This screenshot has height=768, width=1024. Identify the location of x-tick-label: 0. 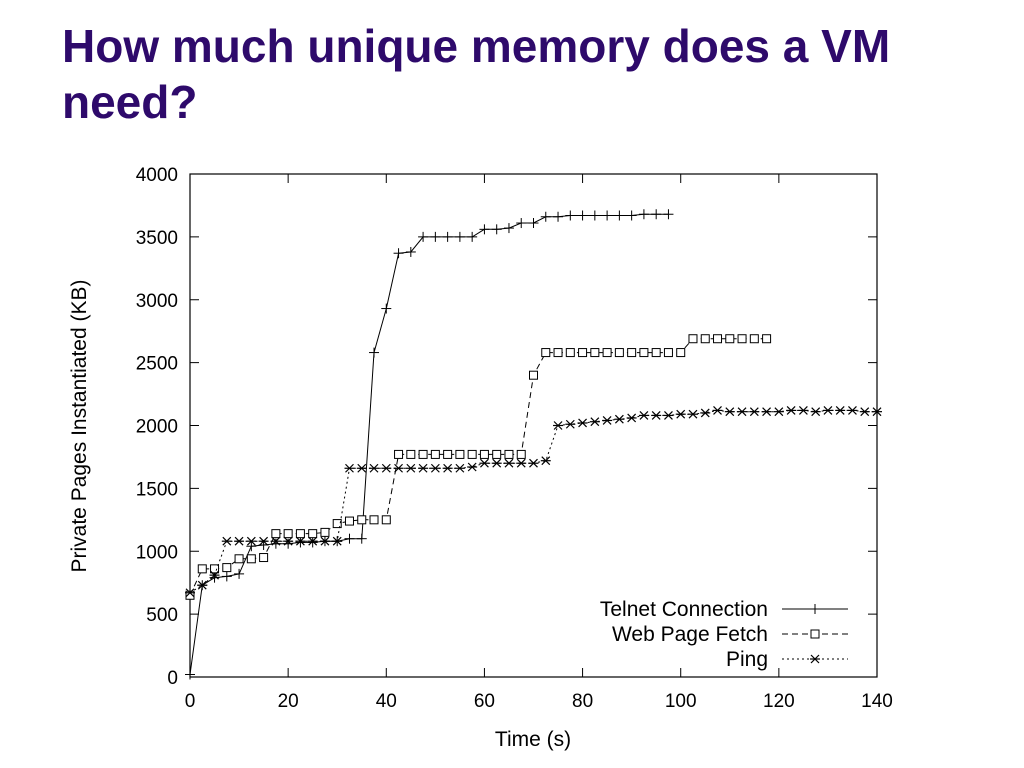
(190, 701).